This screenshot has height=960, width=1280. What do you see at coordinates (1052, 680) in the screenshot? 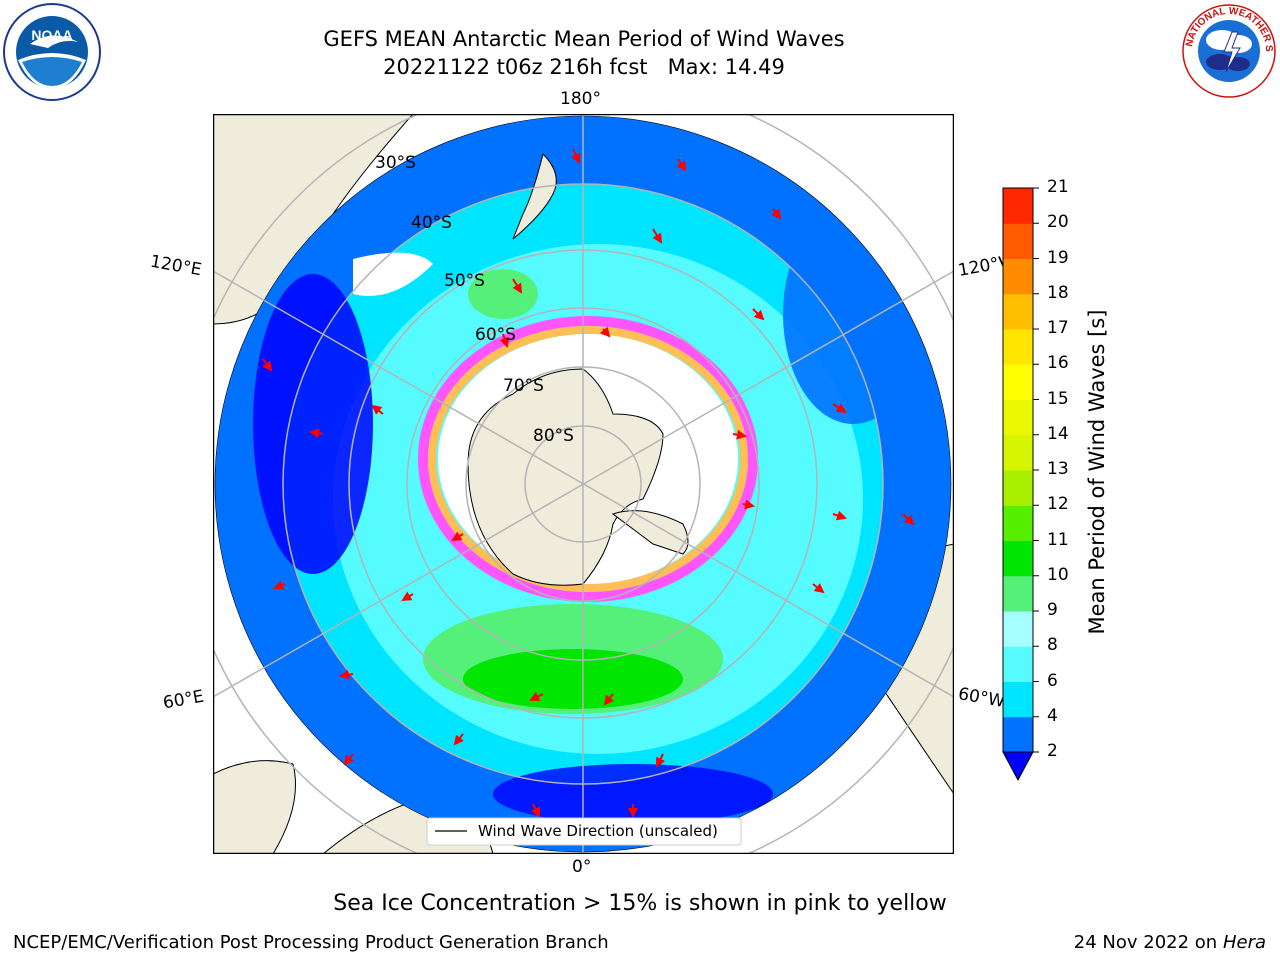
I see `colorbar-tick-label: 6` at bounding box center [1052, 680].